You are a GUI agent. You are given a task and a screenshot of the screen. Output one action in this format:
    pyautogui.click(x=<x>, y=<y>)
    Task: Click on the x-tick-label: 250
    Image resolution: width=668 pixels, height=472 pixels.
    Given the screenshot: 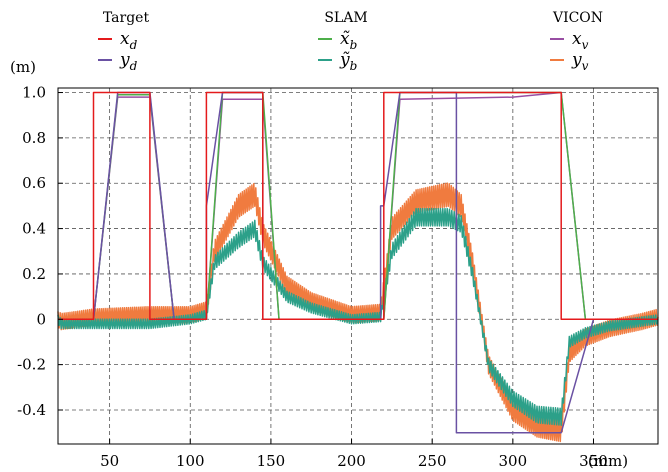 What is the action you would take?
    pyautogui.click(x=432, y=461)
    